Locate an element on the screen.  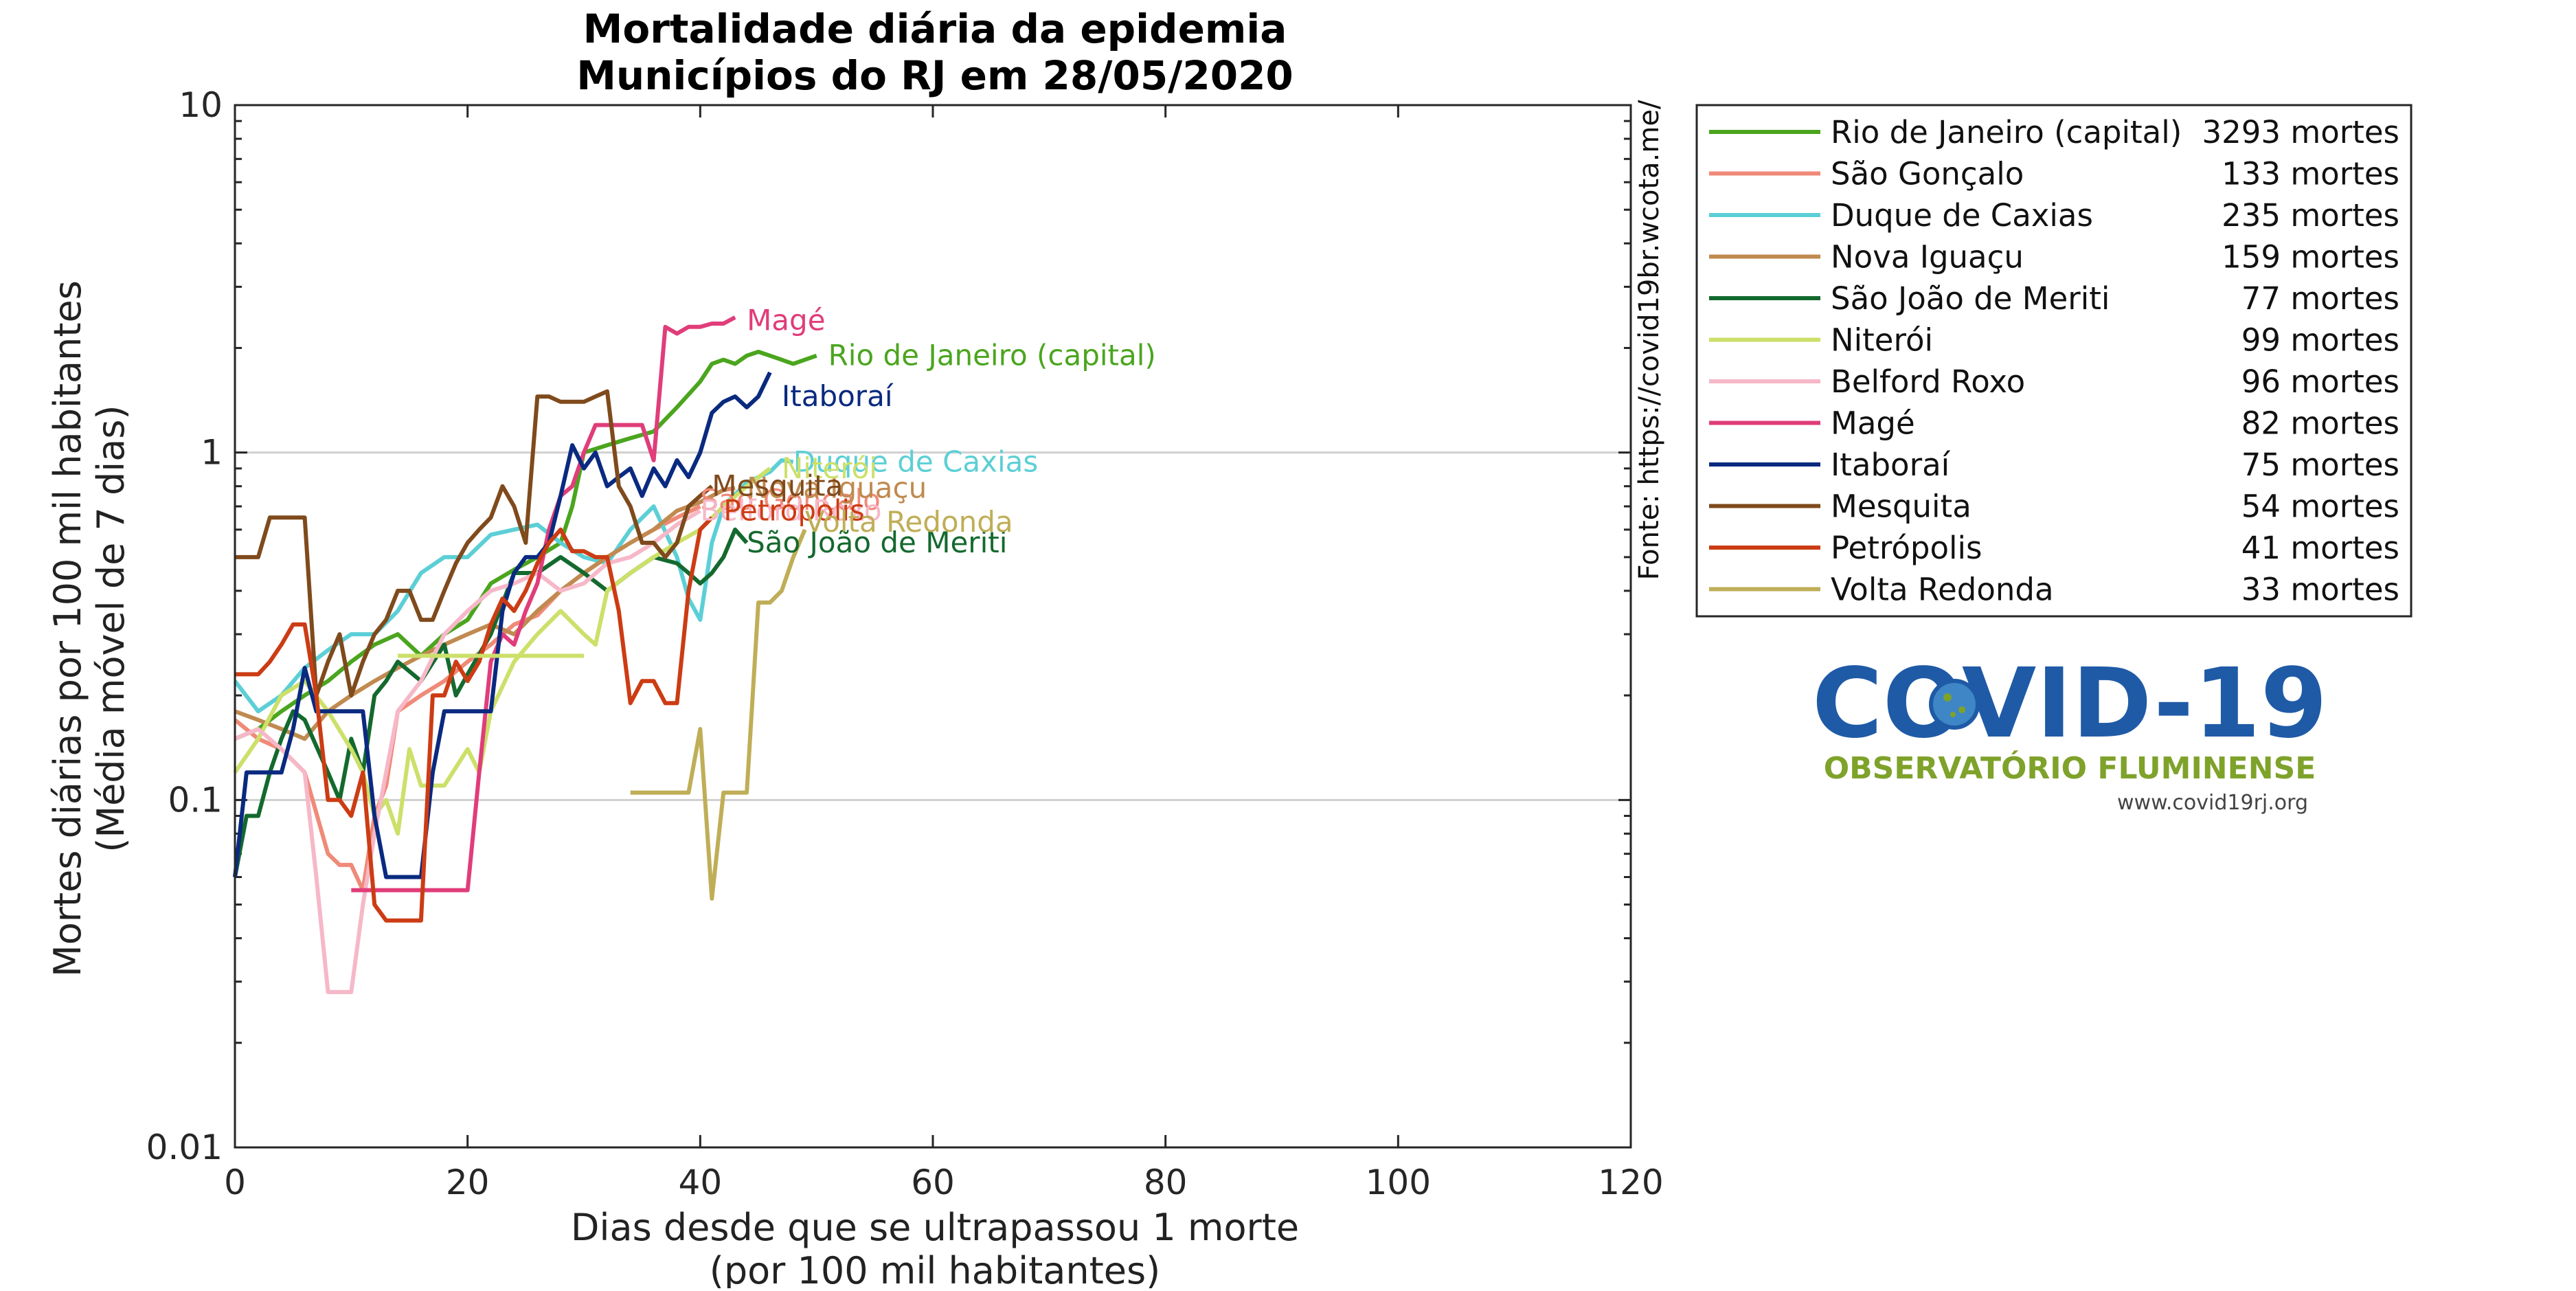
legend-label-10: Petrópolis is located at coordinates (1906, 548).